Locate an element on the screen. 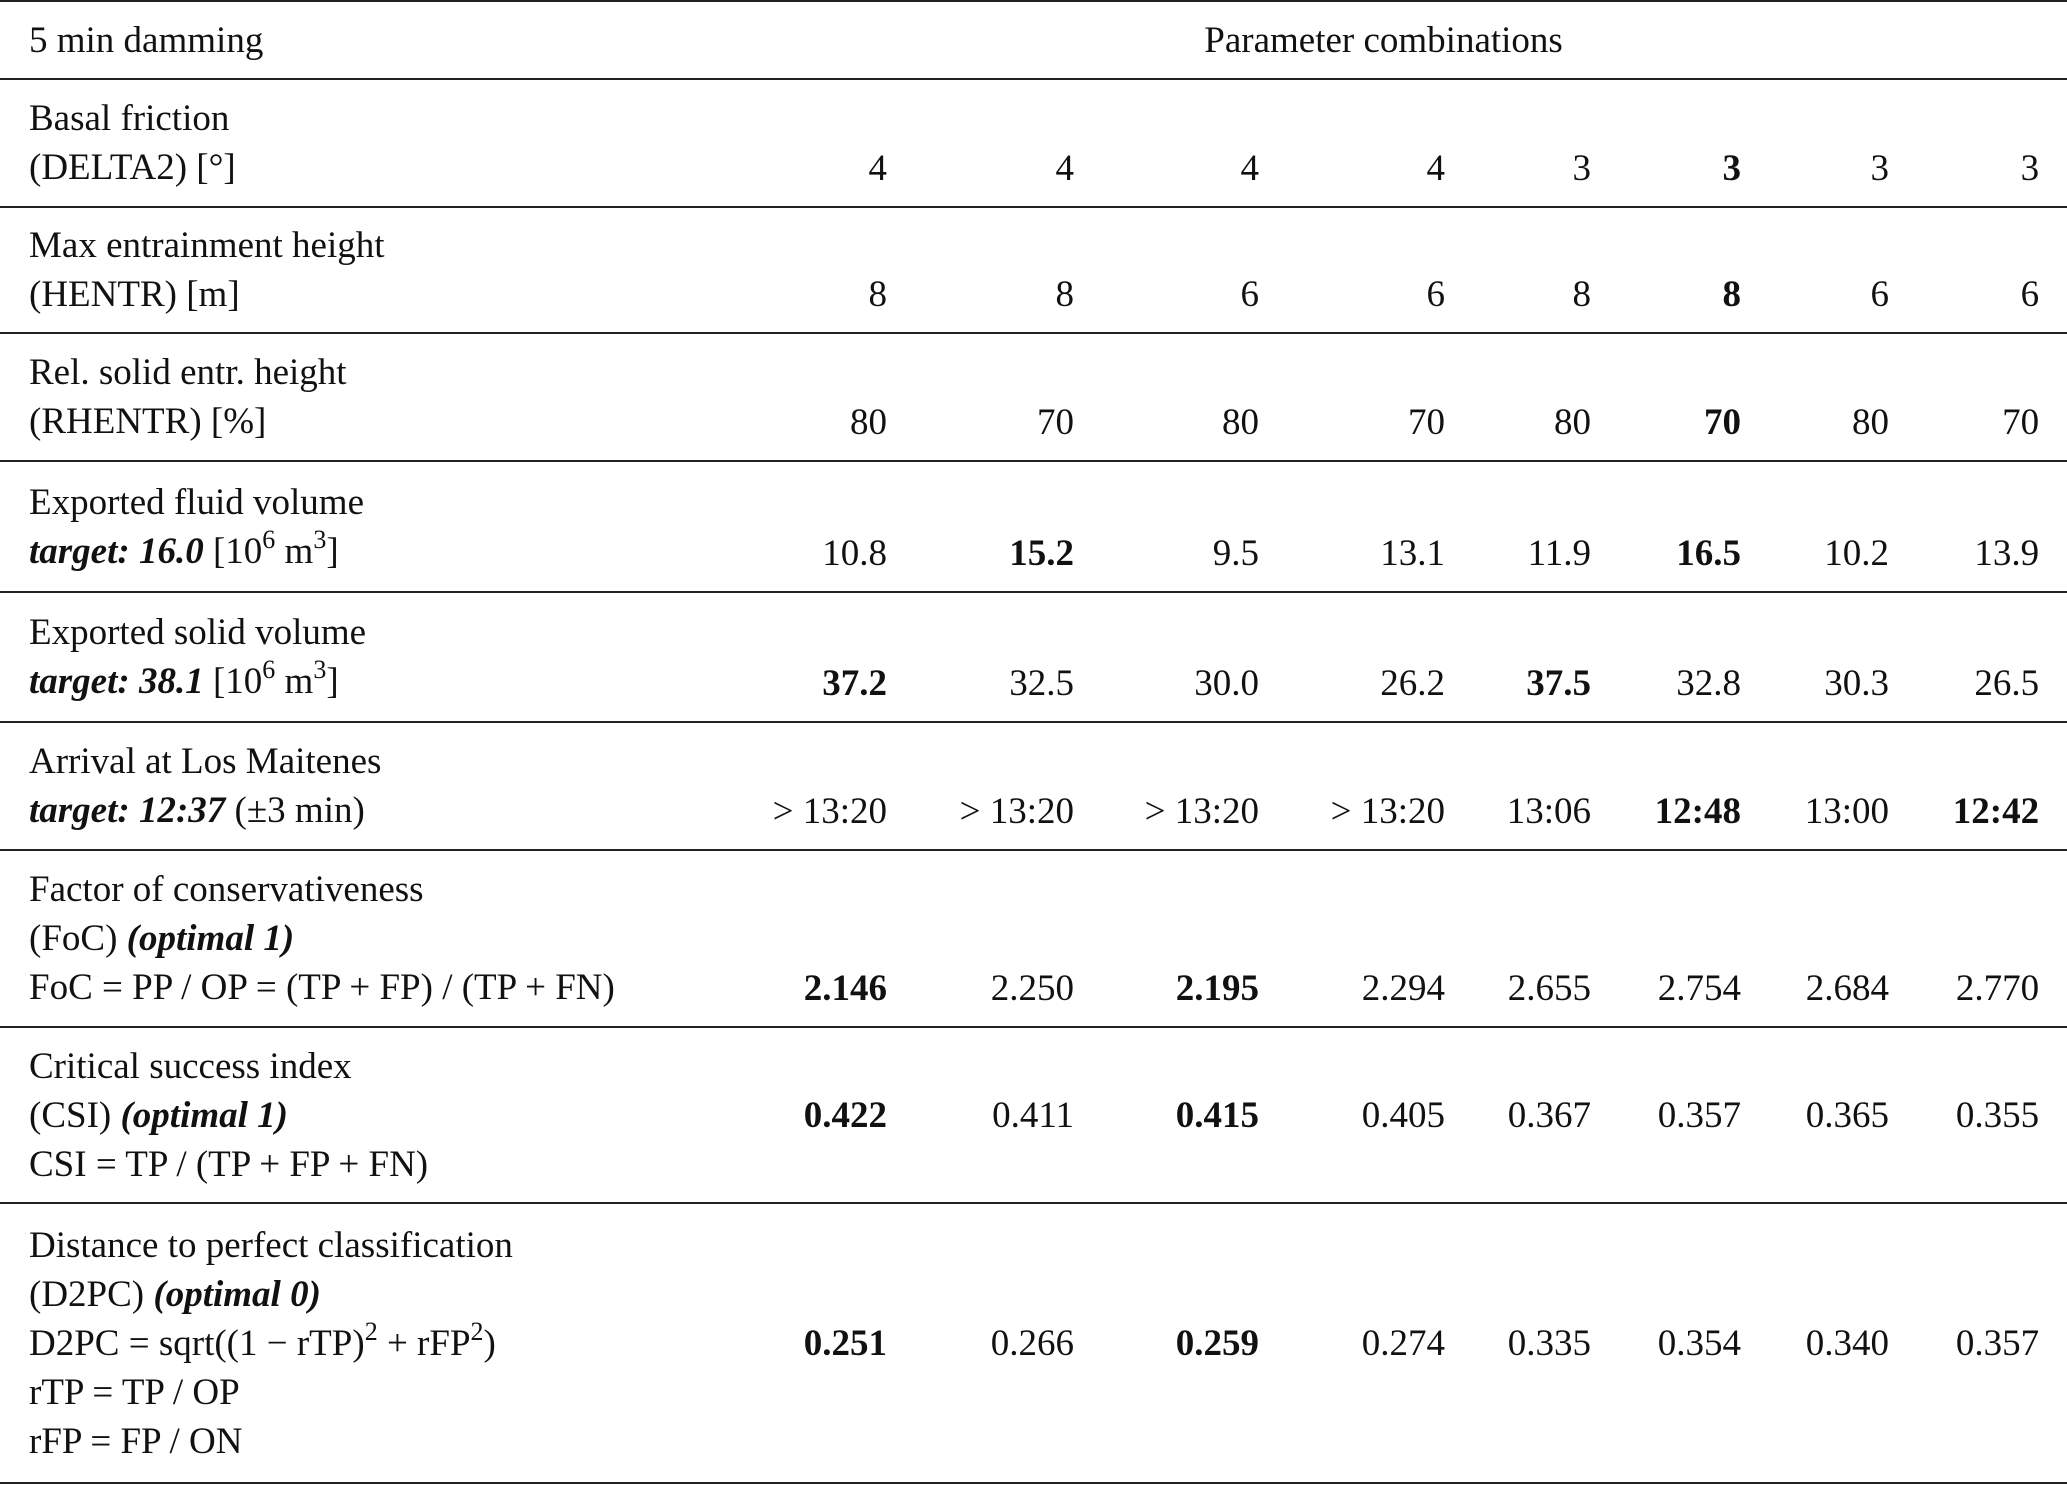  value-cell: 37.2 is located at coordinates (793, 656).